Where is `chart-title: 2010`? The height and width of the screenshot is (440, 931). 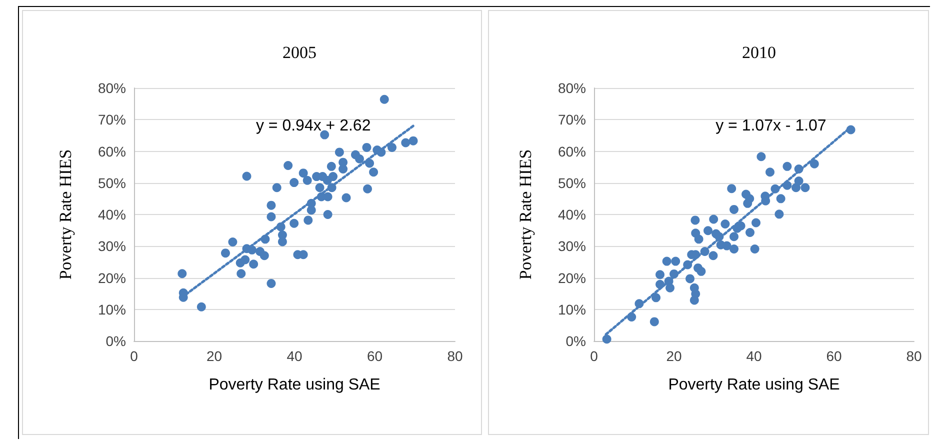 chart-title: 2010 is located at coordinates (759, 52).